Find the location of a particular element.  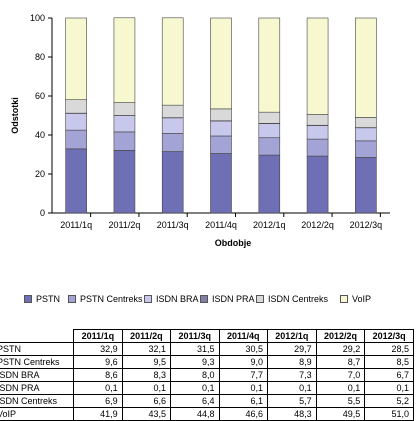

table-cell: 46,6 is located at coordinates (243, 414).